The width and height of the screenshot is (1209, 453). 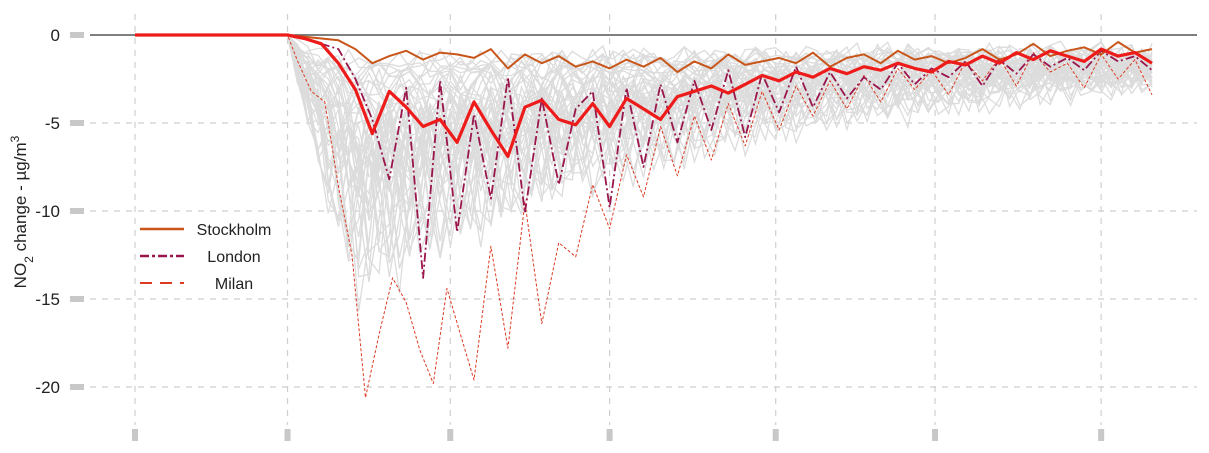 I want to click on y-tick-label: -20, so click(x=47, y=387).